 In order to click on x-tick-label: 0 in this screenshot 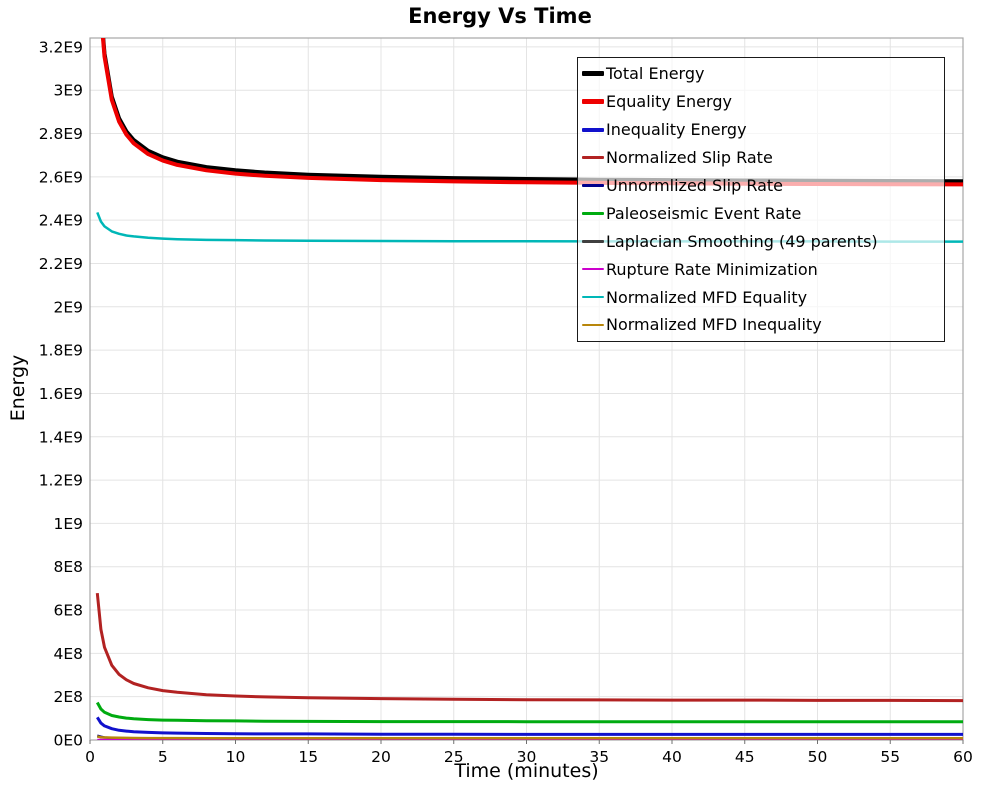, I will do `click(90, 757)`.